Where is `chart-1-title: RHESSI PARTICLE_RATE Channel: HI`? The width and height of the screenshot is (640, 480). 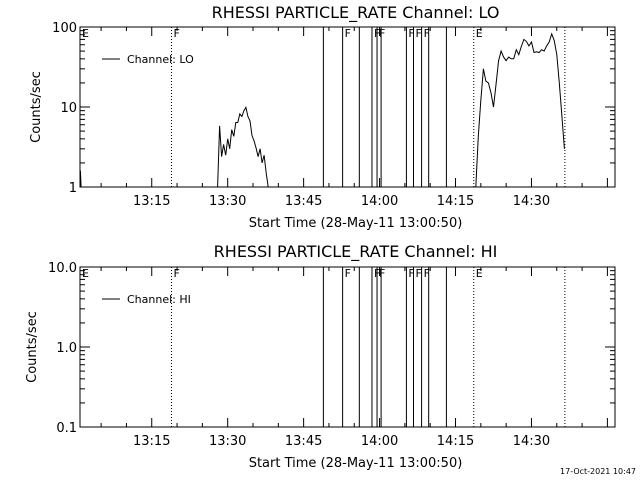
chart-1-title: RHESSI PARTICLE_RATE Channel: HI is located at coordinates (356, 252).